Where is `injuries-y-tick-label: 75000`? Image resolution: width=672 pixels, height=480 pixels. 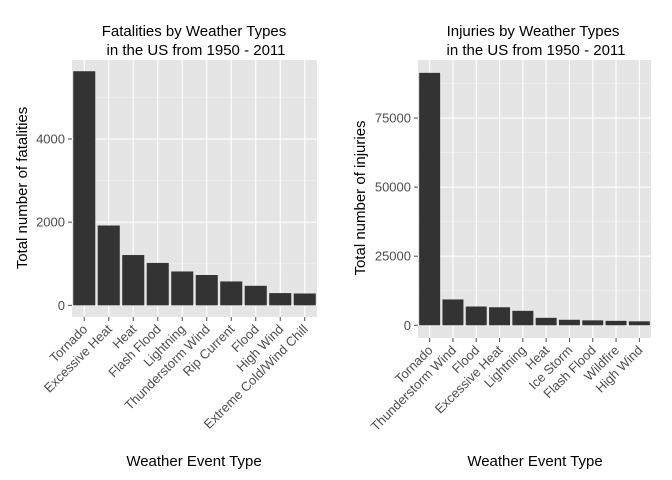 injuries-y-tick-label: 75000 is located at coordinates (393, 118).